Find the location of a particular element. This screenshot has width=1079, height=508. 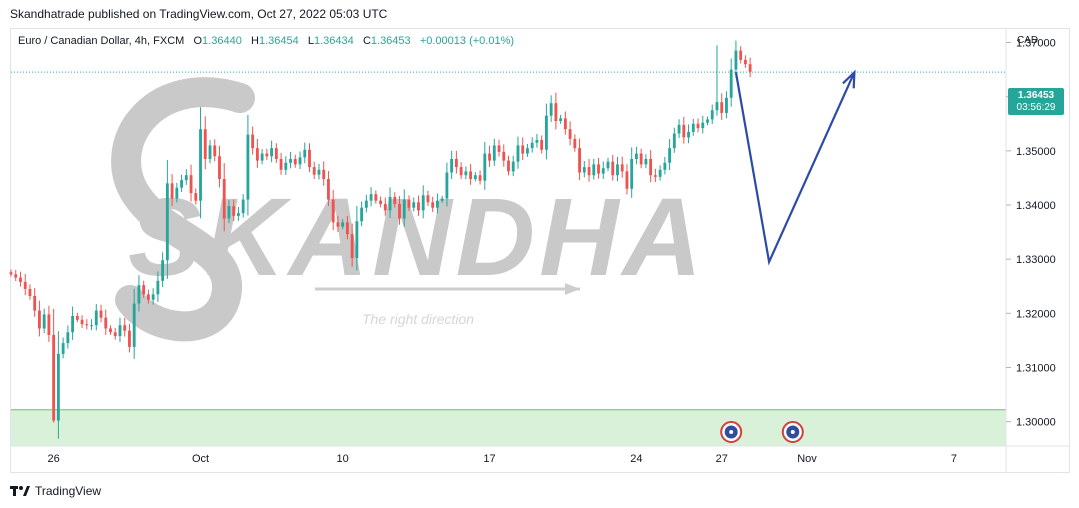

change-value: +0.00013 (+0.01%) is located at coordinates (467, 41).